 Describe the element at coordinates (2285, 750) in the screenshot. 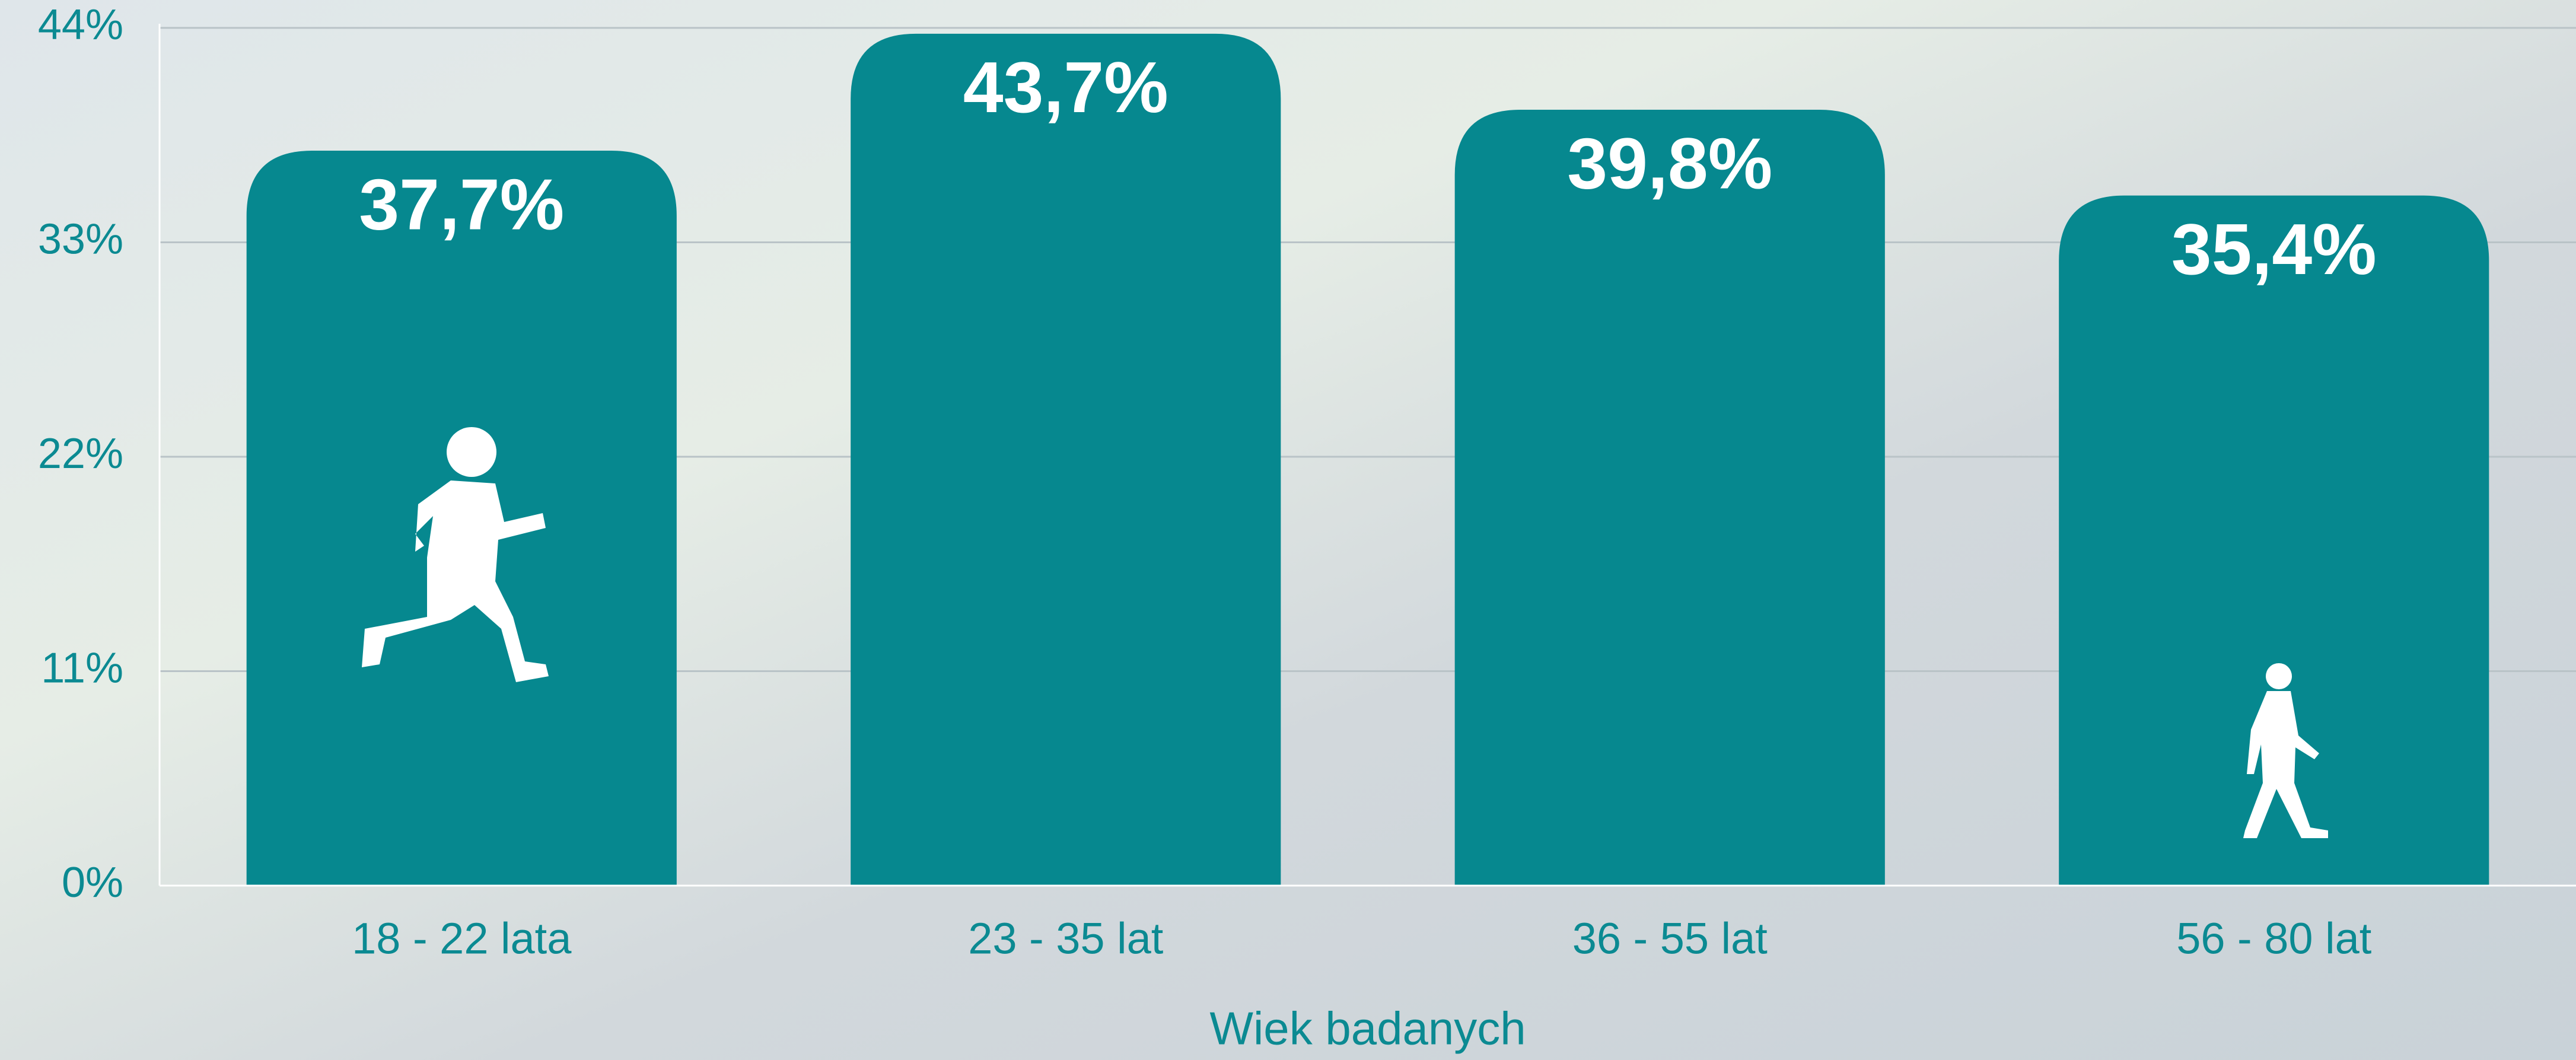

I see `walker-icon` at that location.